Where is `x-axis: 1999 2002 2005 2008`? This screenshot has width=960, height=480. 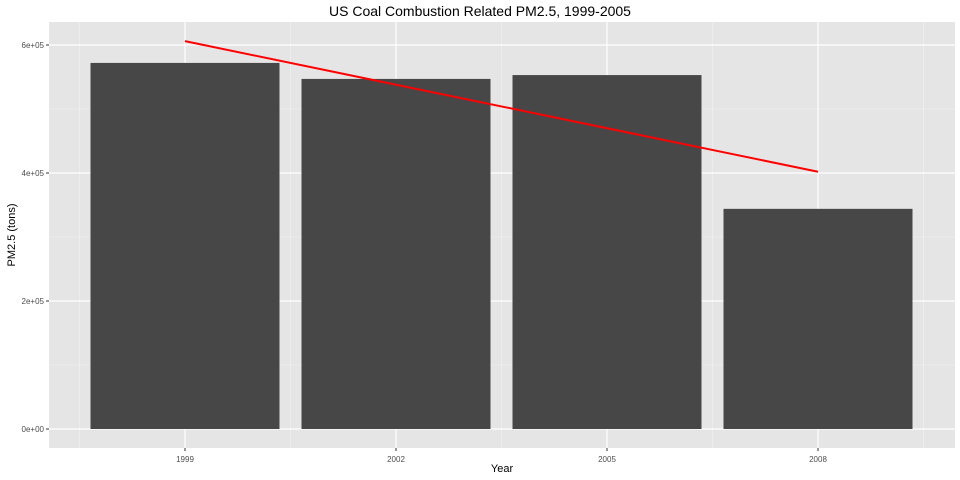 x-axis: 1999 2002 2005 2008 is located at coordinates (501, 456).